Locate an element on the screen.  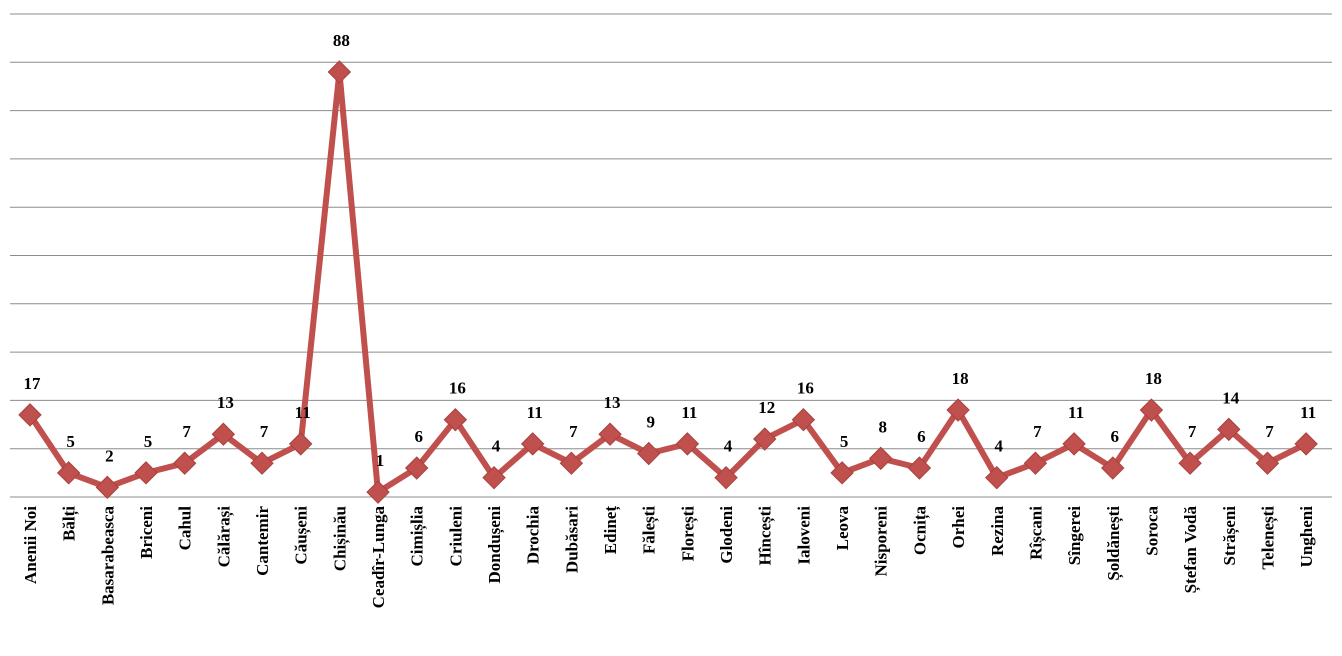
x-tick-label: Strășeni is located at coordinates (1230, 536).